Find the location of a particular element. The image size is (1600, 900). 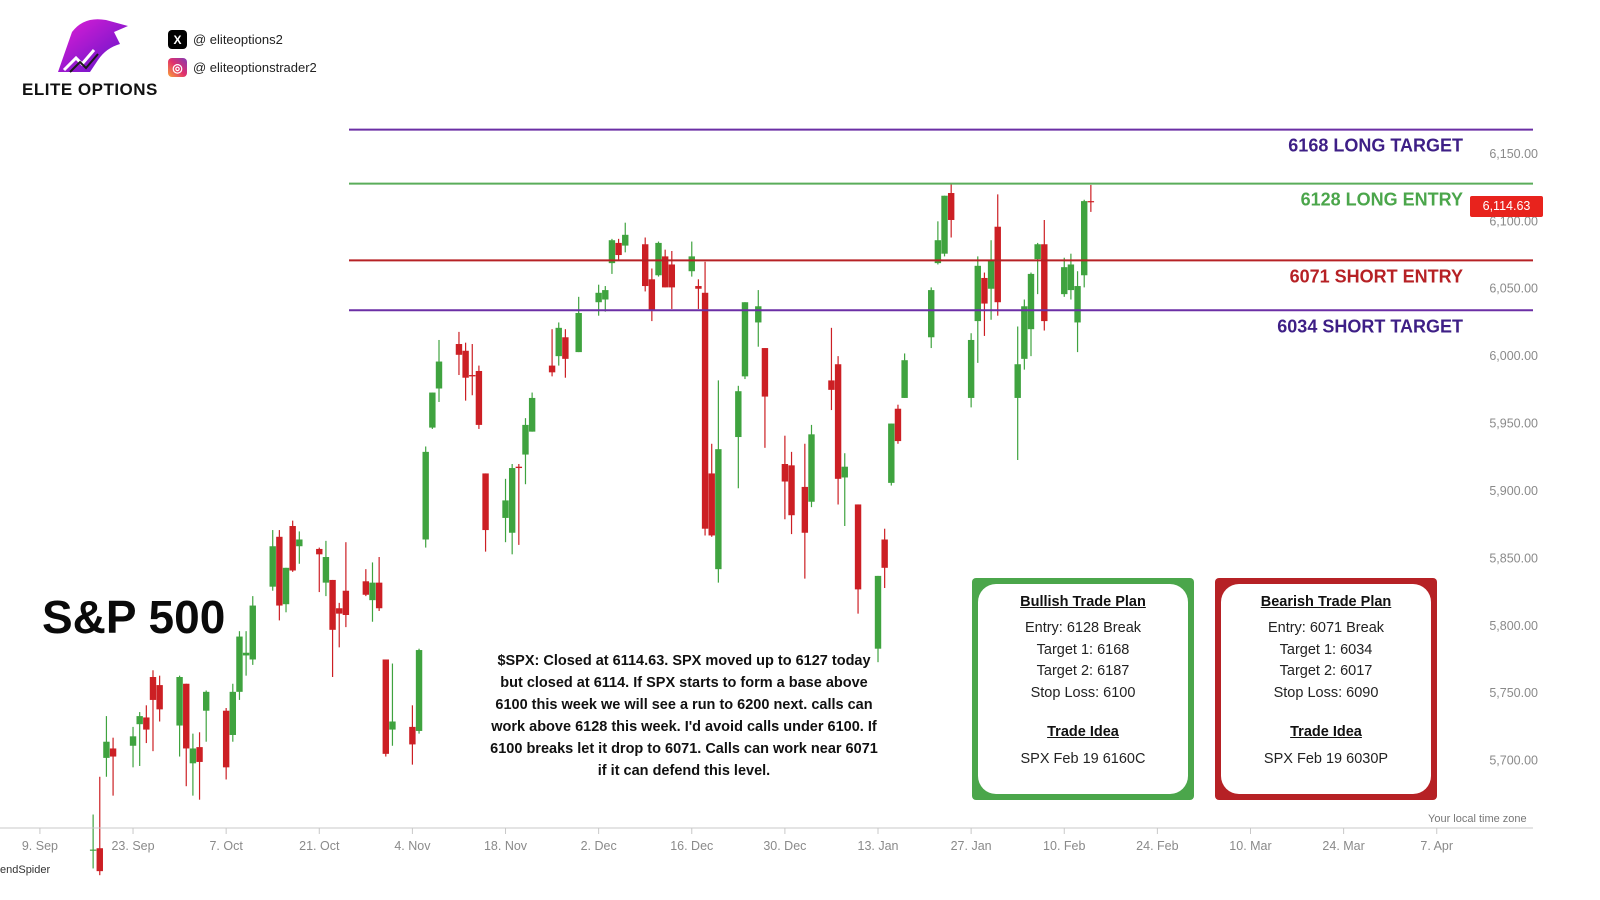

bullish-target-1: Target 1: 6168 is located at coordinates (1083, 649).